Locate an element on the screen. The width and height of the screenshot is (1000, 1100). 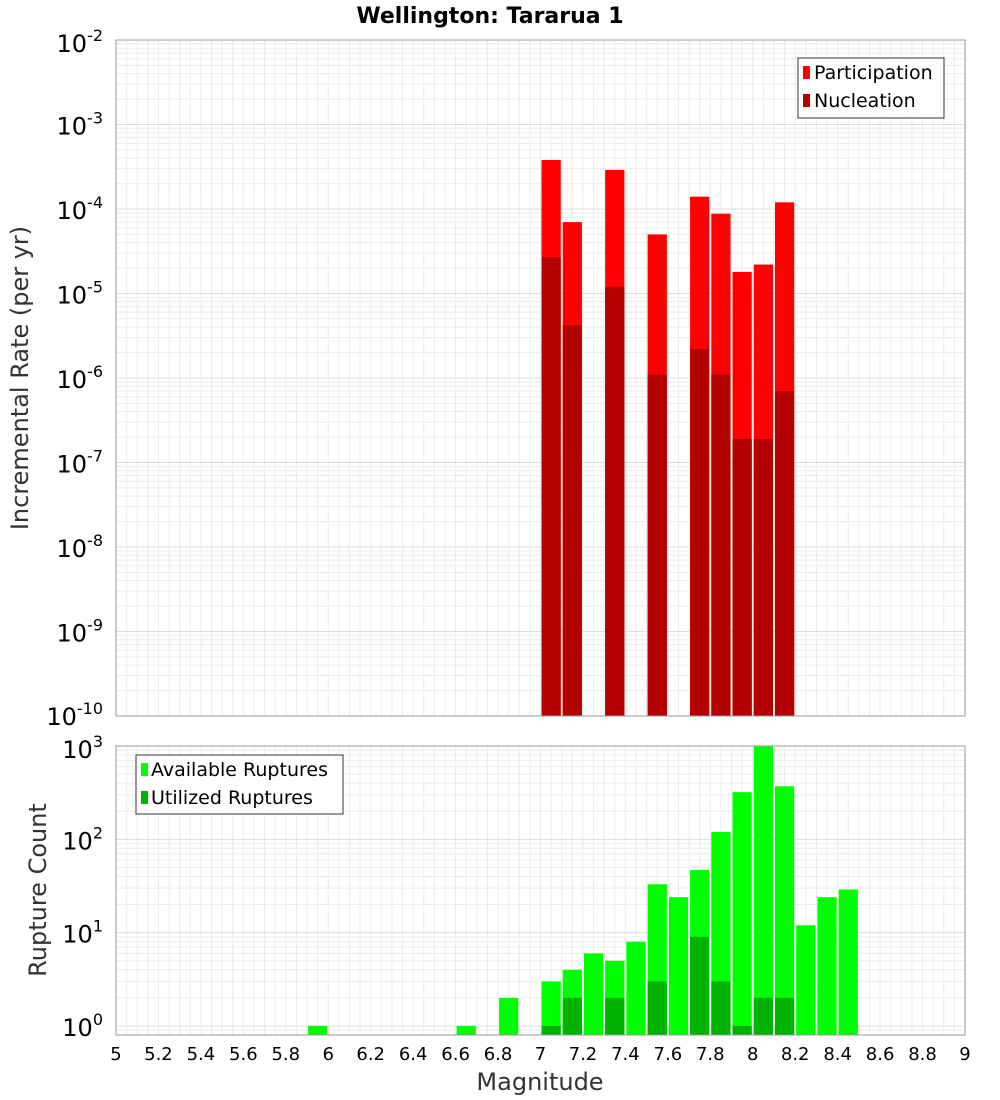
top-y-axis-label: Incremental Rate (per yr) is located at coordinates (20, 378).